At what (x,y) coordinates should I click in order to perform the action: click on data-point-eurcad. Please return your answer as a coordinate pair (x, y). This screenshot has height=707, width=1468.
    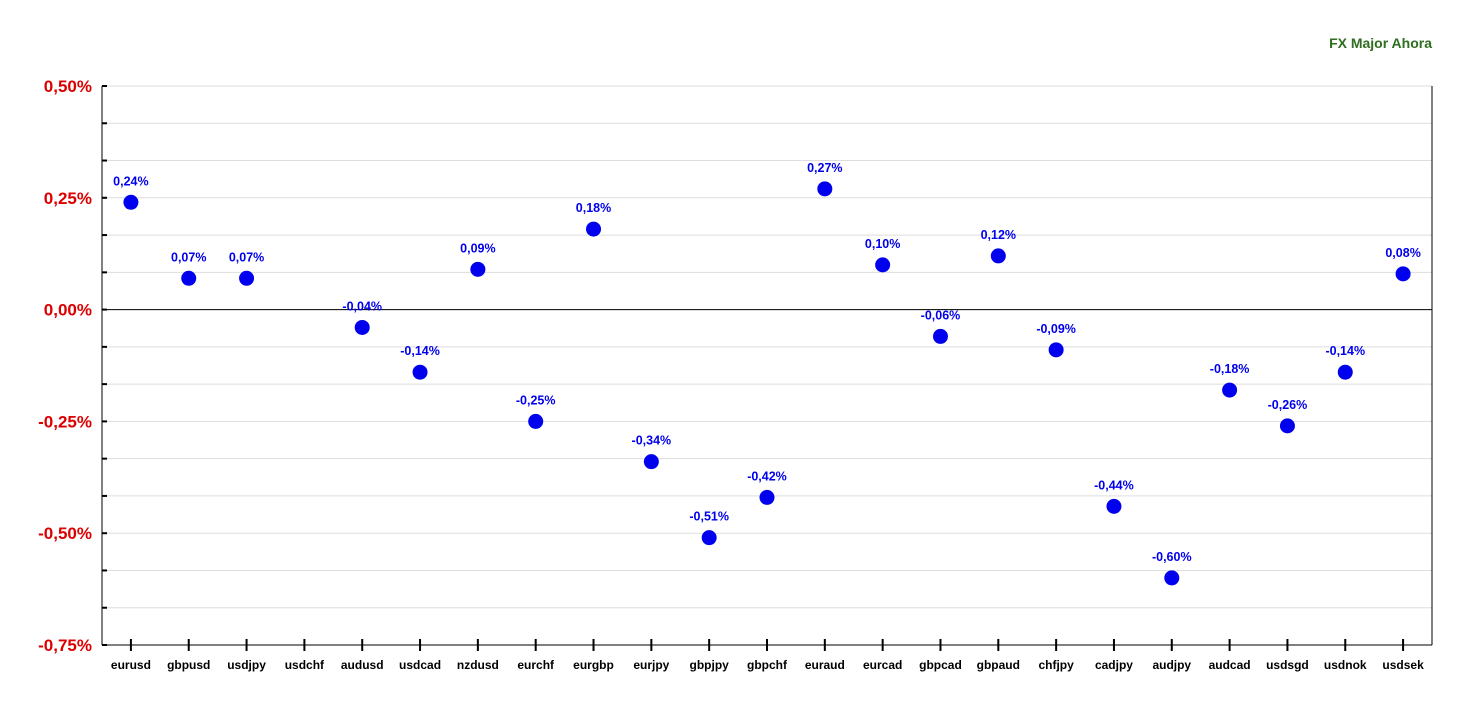
    Looking at the image, I should click on (883, 265).